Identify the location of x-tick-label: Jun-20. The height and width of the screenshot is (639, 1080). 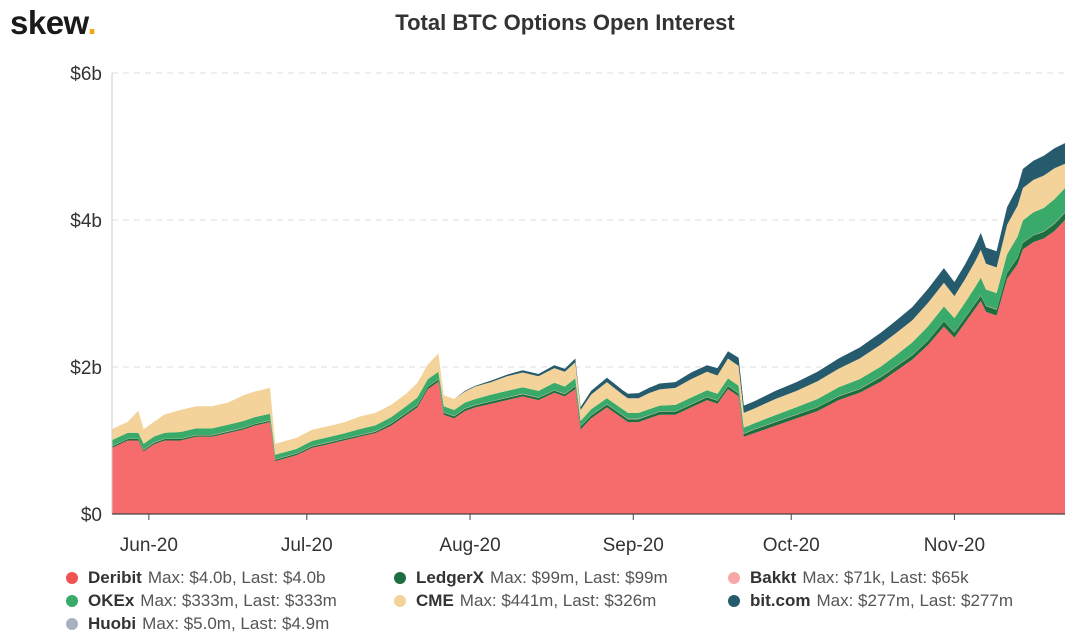
(149, 545).